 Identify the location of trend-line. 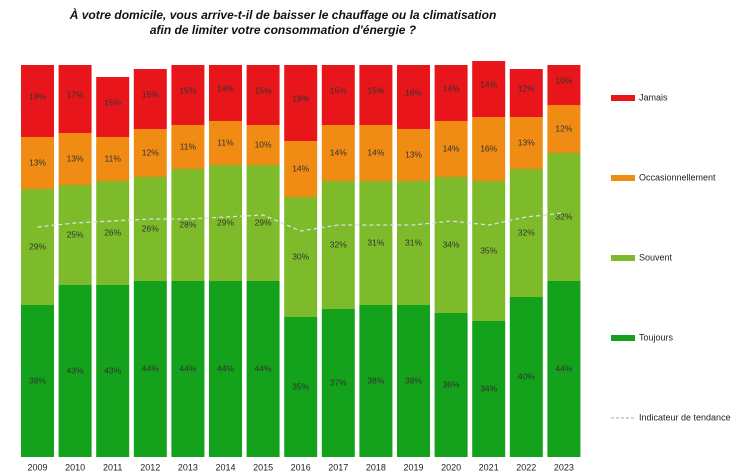
(300, 222).